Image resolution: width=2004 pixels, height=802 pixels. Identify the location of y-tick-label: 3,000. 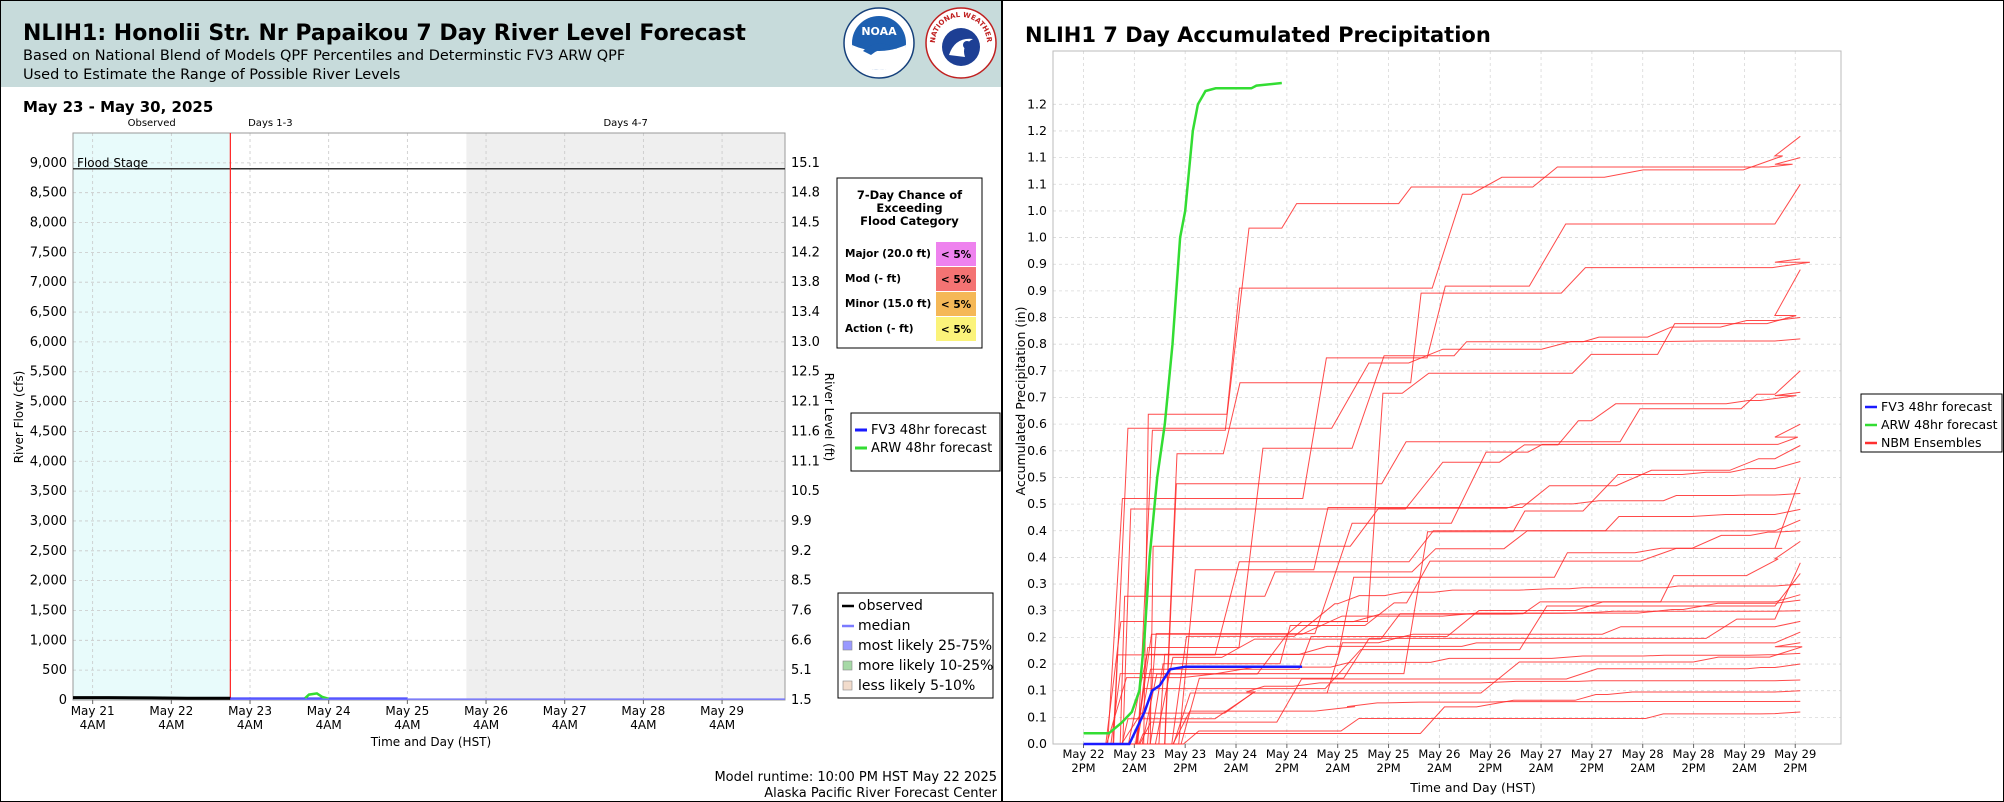
(48, 521).